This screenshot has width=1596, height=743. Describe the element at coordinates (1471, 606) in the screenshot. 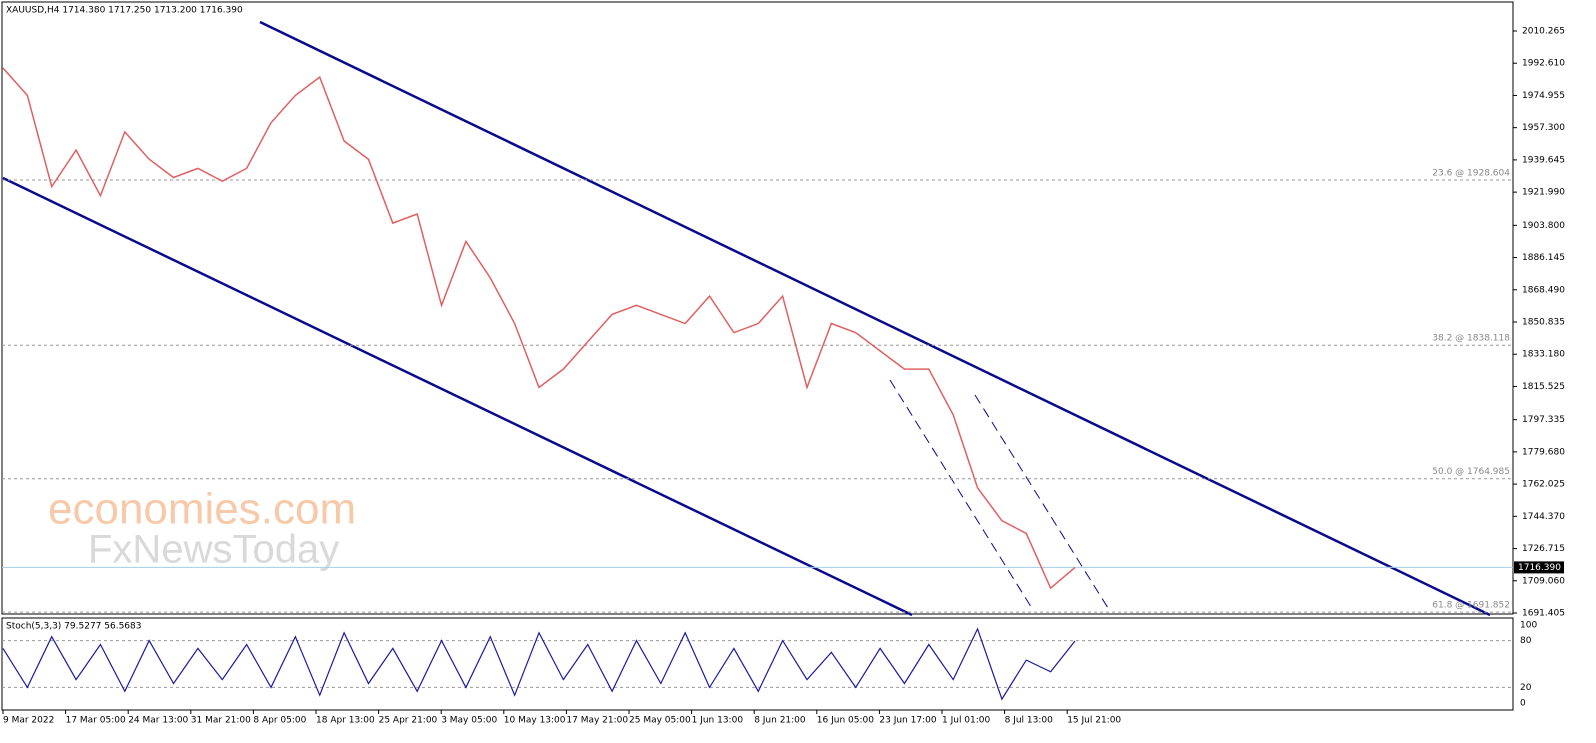

I see `fib-label: 61.8 @ 1691.852` at that location.